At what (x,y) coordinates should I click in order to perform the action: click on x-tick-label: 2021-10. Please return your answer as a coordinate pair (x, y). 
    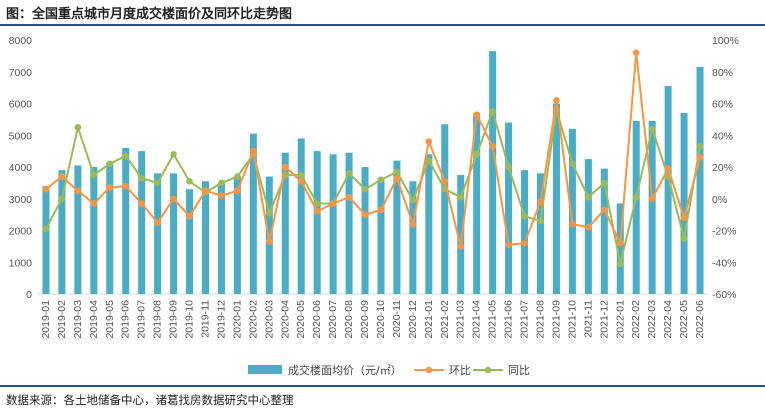
    Looking at the image, I should click on (572, 319).